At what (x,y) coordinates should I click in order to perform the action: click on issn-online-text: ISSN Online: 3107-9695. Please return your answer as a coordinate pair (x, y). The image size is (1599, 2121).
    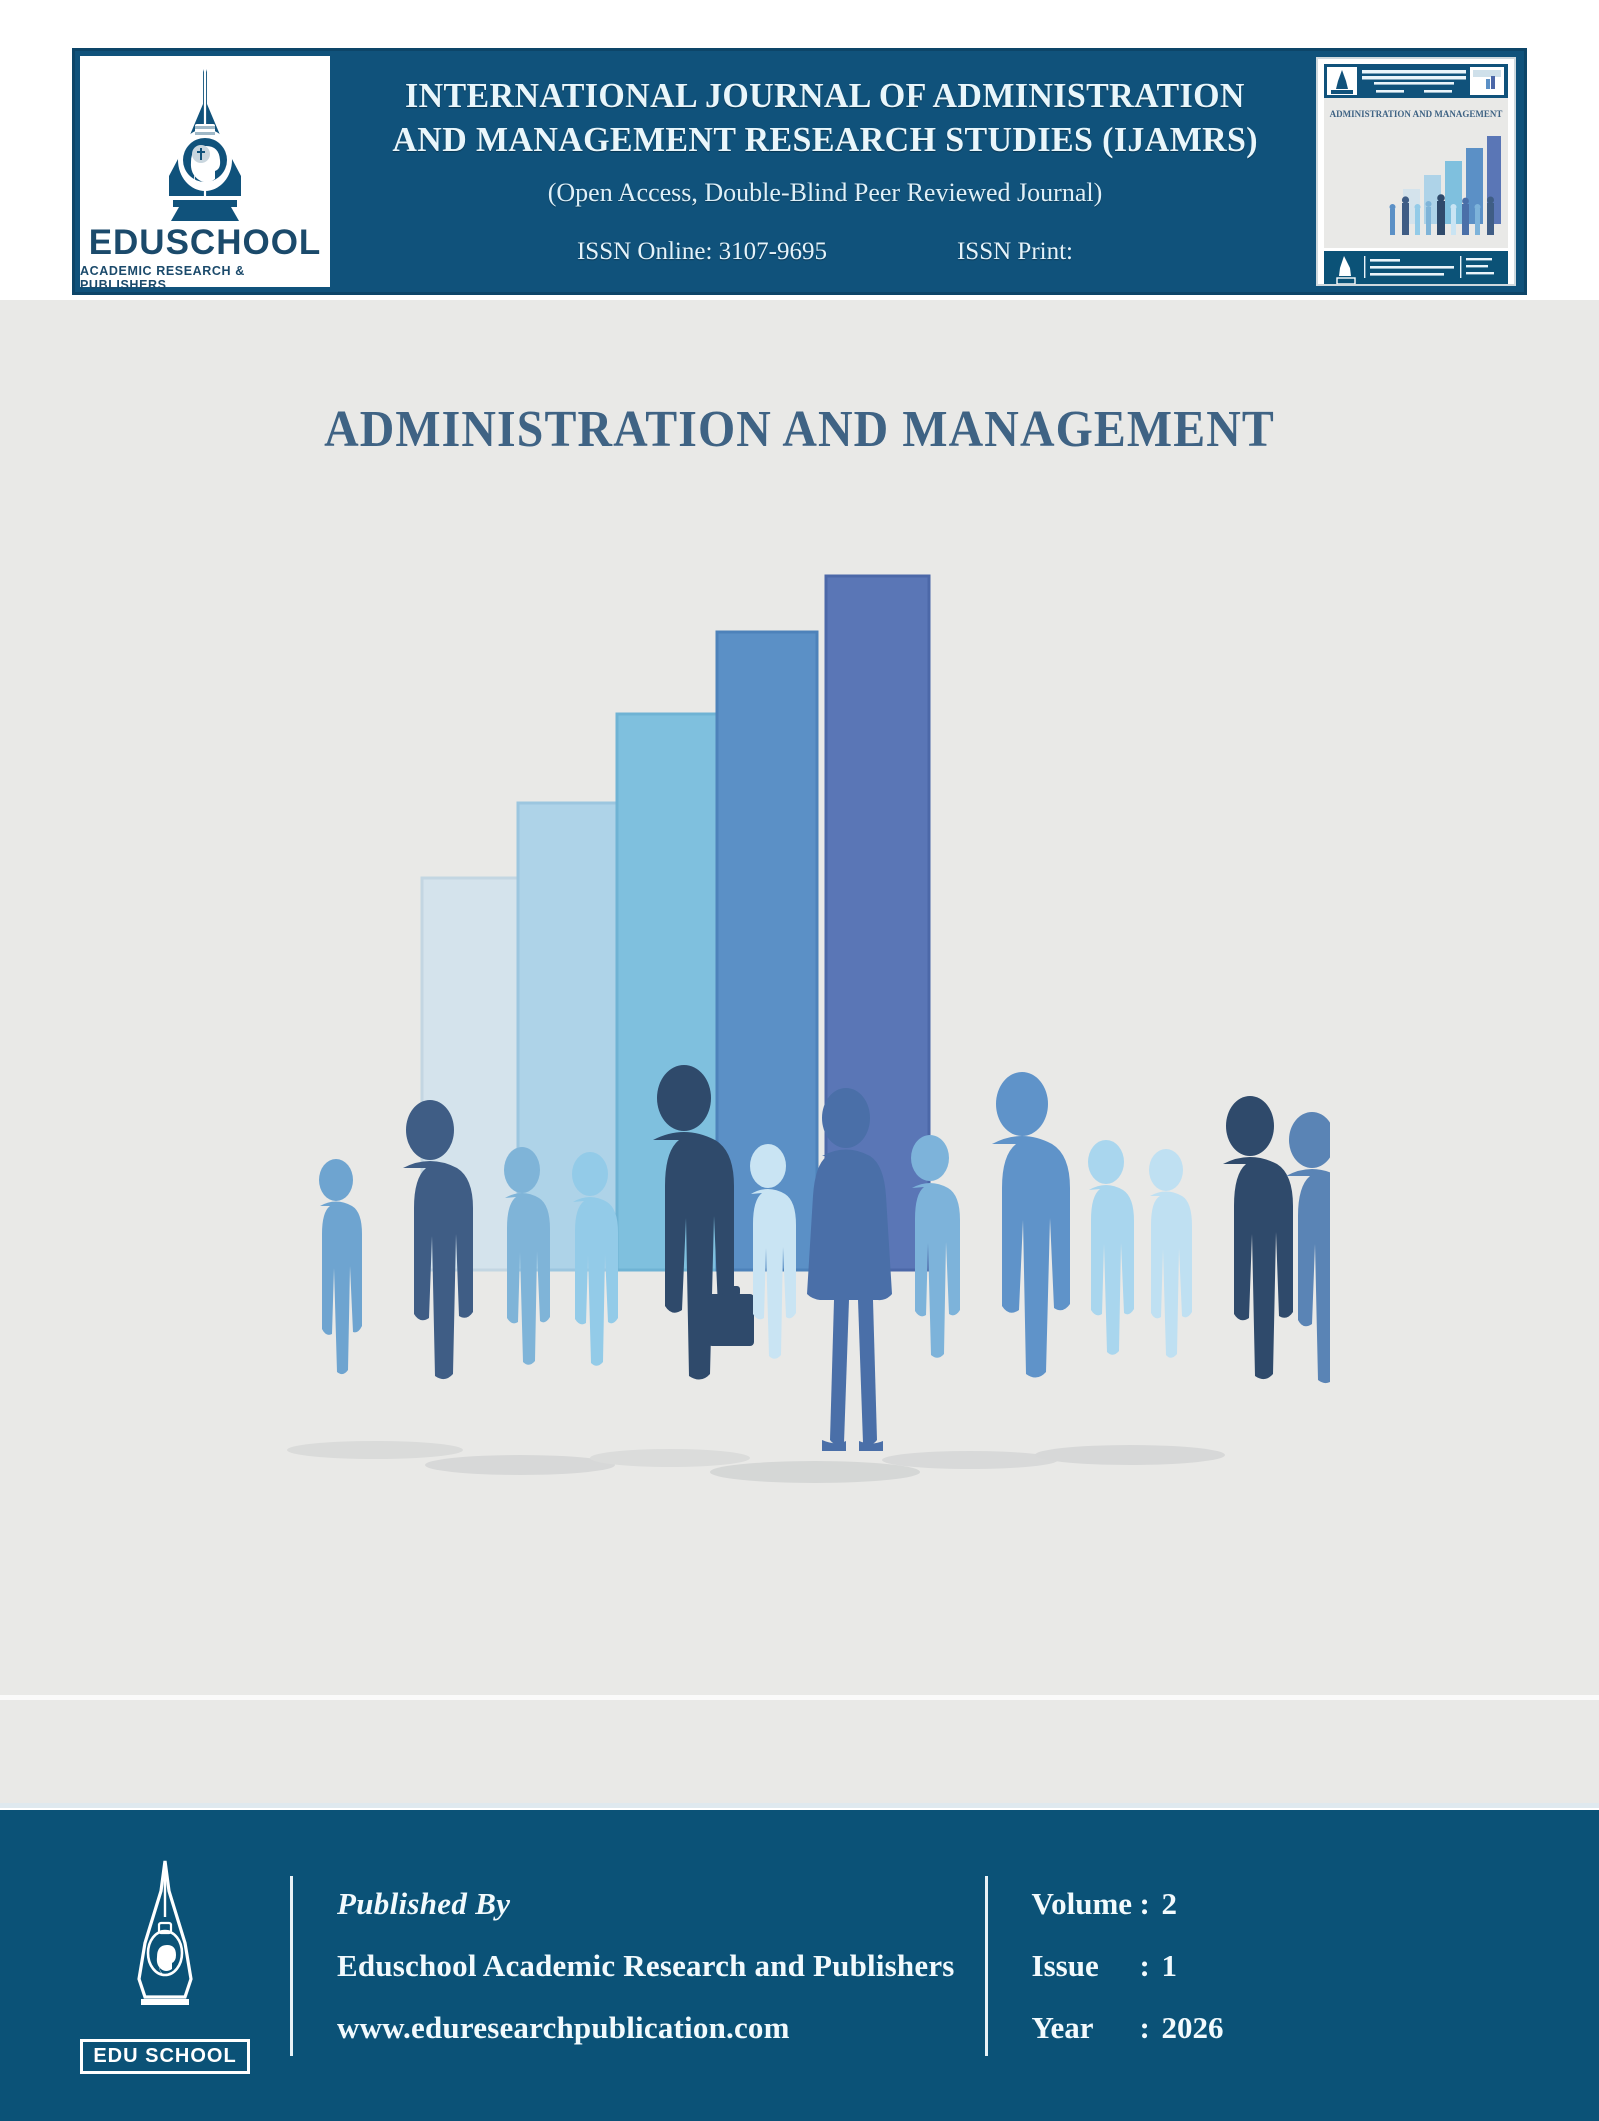
    Looking at the image, I should click on (701, 251).